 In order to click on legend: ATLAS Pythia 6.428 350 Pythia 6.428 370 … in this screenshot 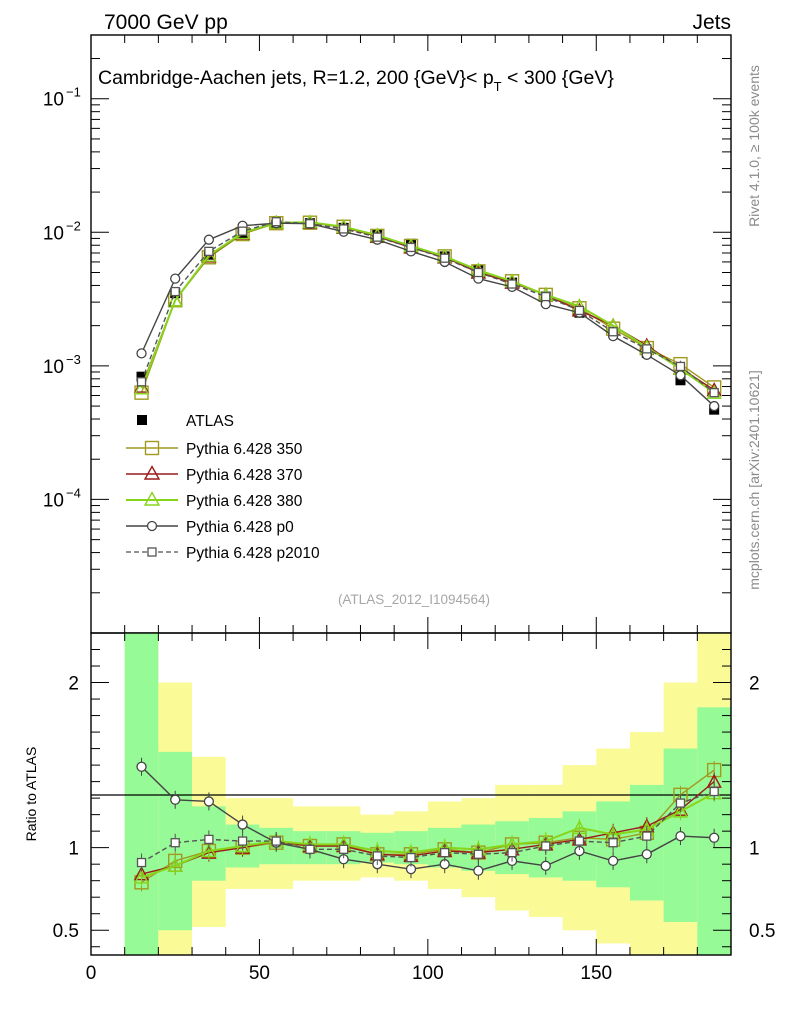, I will do `click(223, 487)`.